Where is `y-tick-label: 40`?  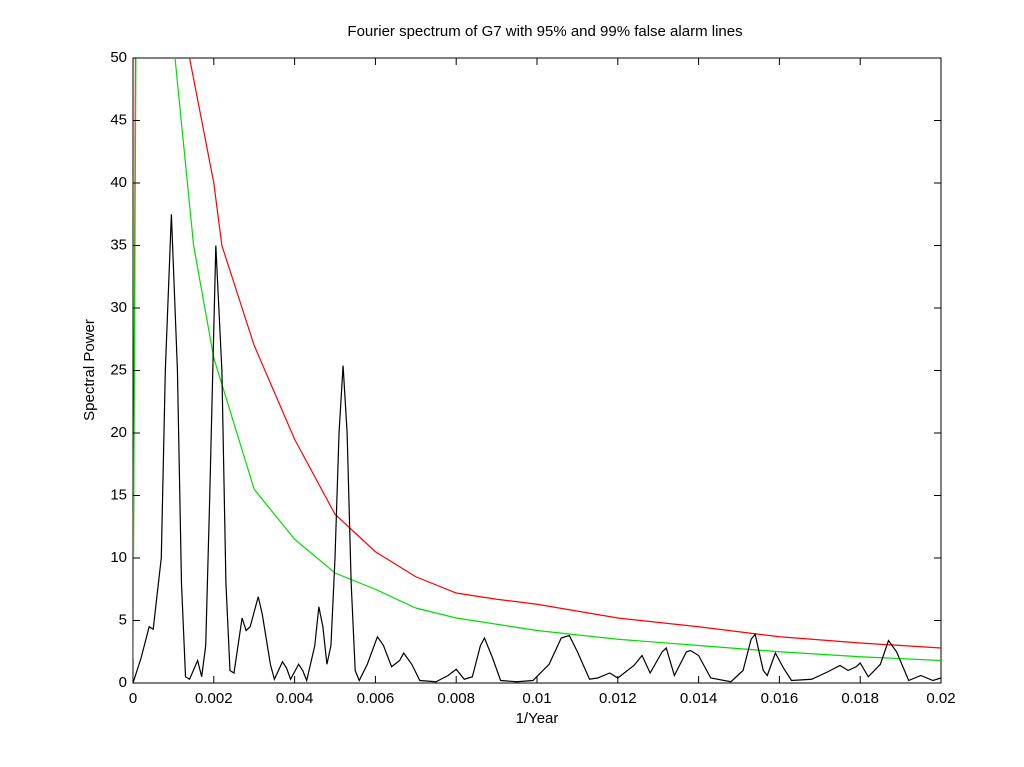
y-tick-label: 40 is located at coordinates (118, 182).